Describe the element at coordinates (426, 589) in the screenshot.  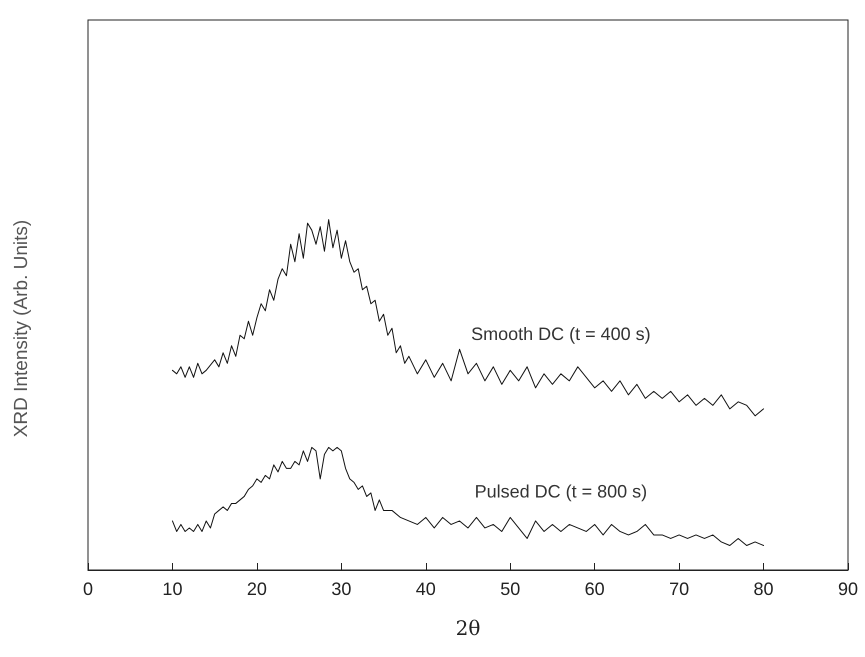
I see `x-tick-label: 40` at that location.